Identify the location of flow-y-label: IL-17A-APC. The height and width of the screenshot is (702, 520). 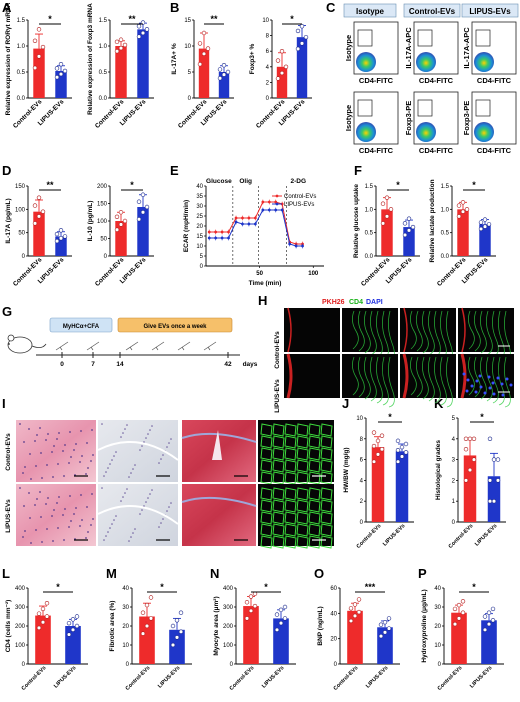
(466, 48).